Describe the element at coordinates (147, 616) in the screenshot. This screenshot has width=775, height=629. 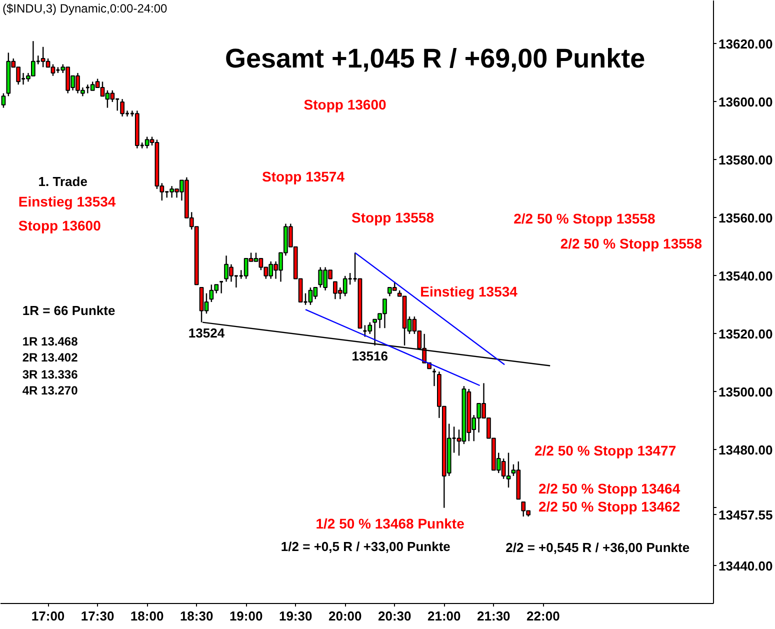
I see `x-tick-label: 18:00` at that location.